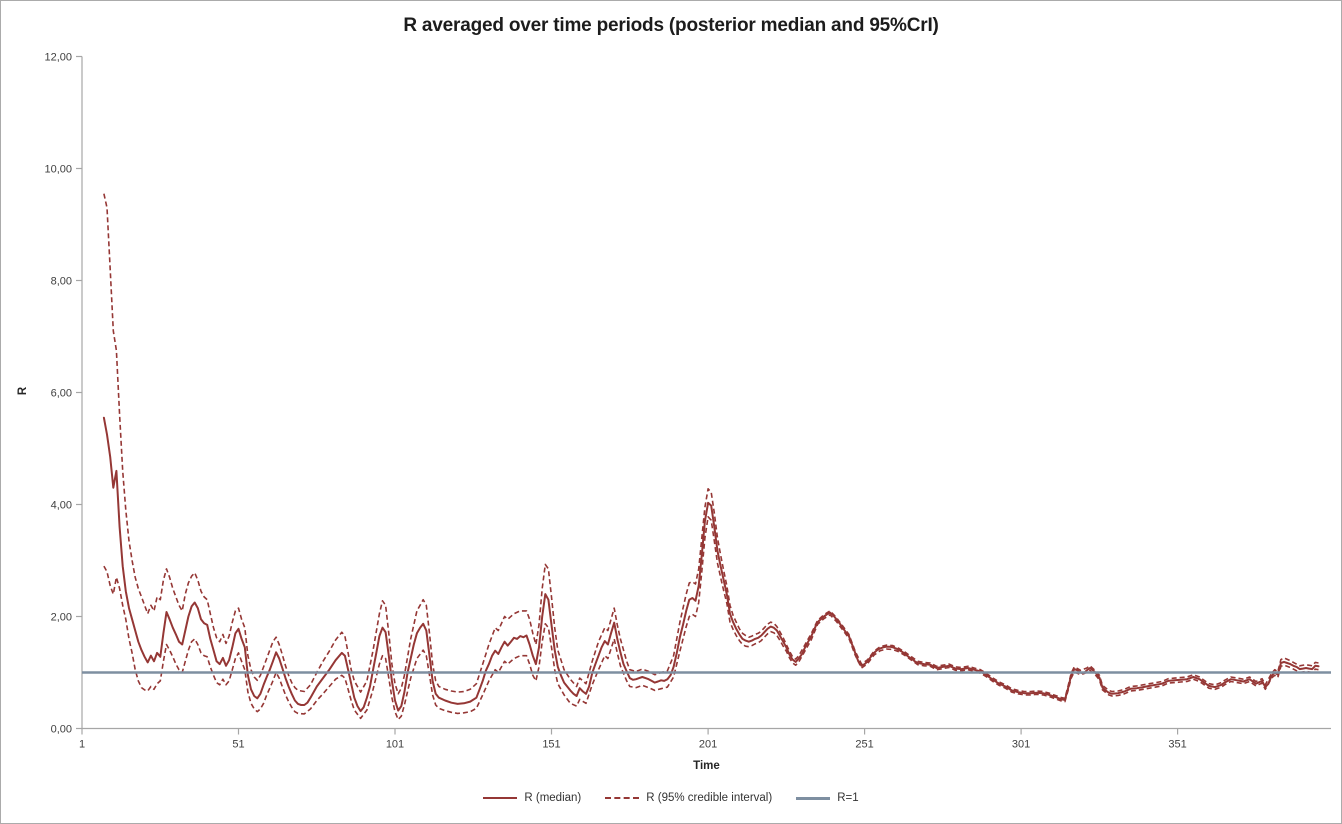 The image size is (1342, 824). I want to click on median-line-sample, so click(500, 798).